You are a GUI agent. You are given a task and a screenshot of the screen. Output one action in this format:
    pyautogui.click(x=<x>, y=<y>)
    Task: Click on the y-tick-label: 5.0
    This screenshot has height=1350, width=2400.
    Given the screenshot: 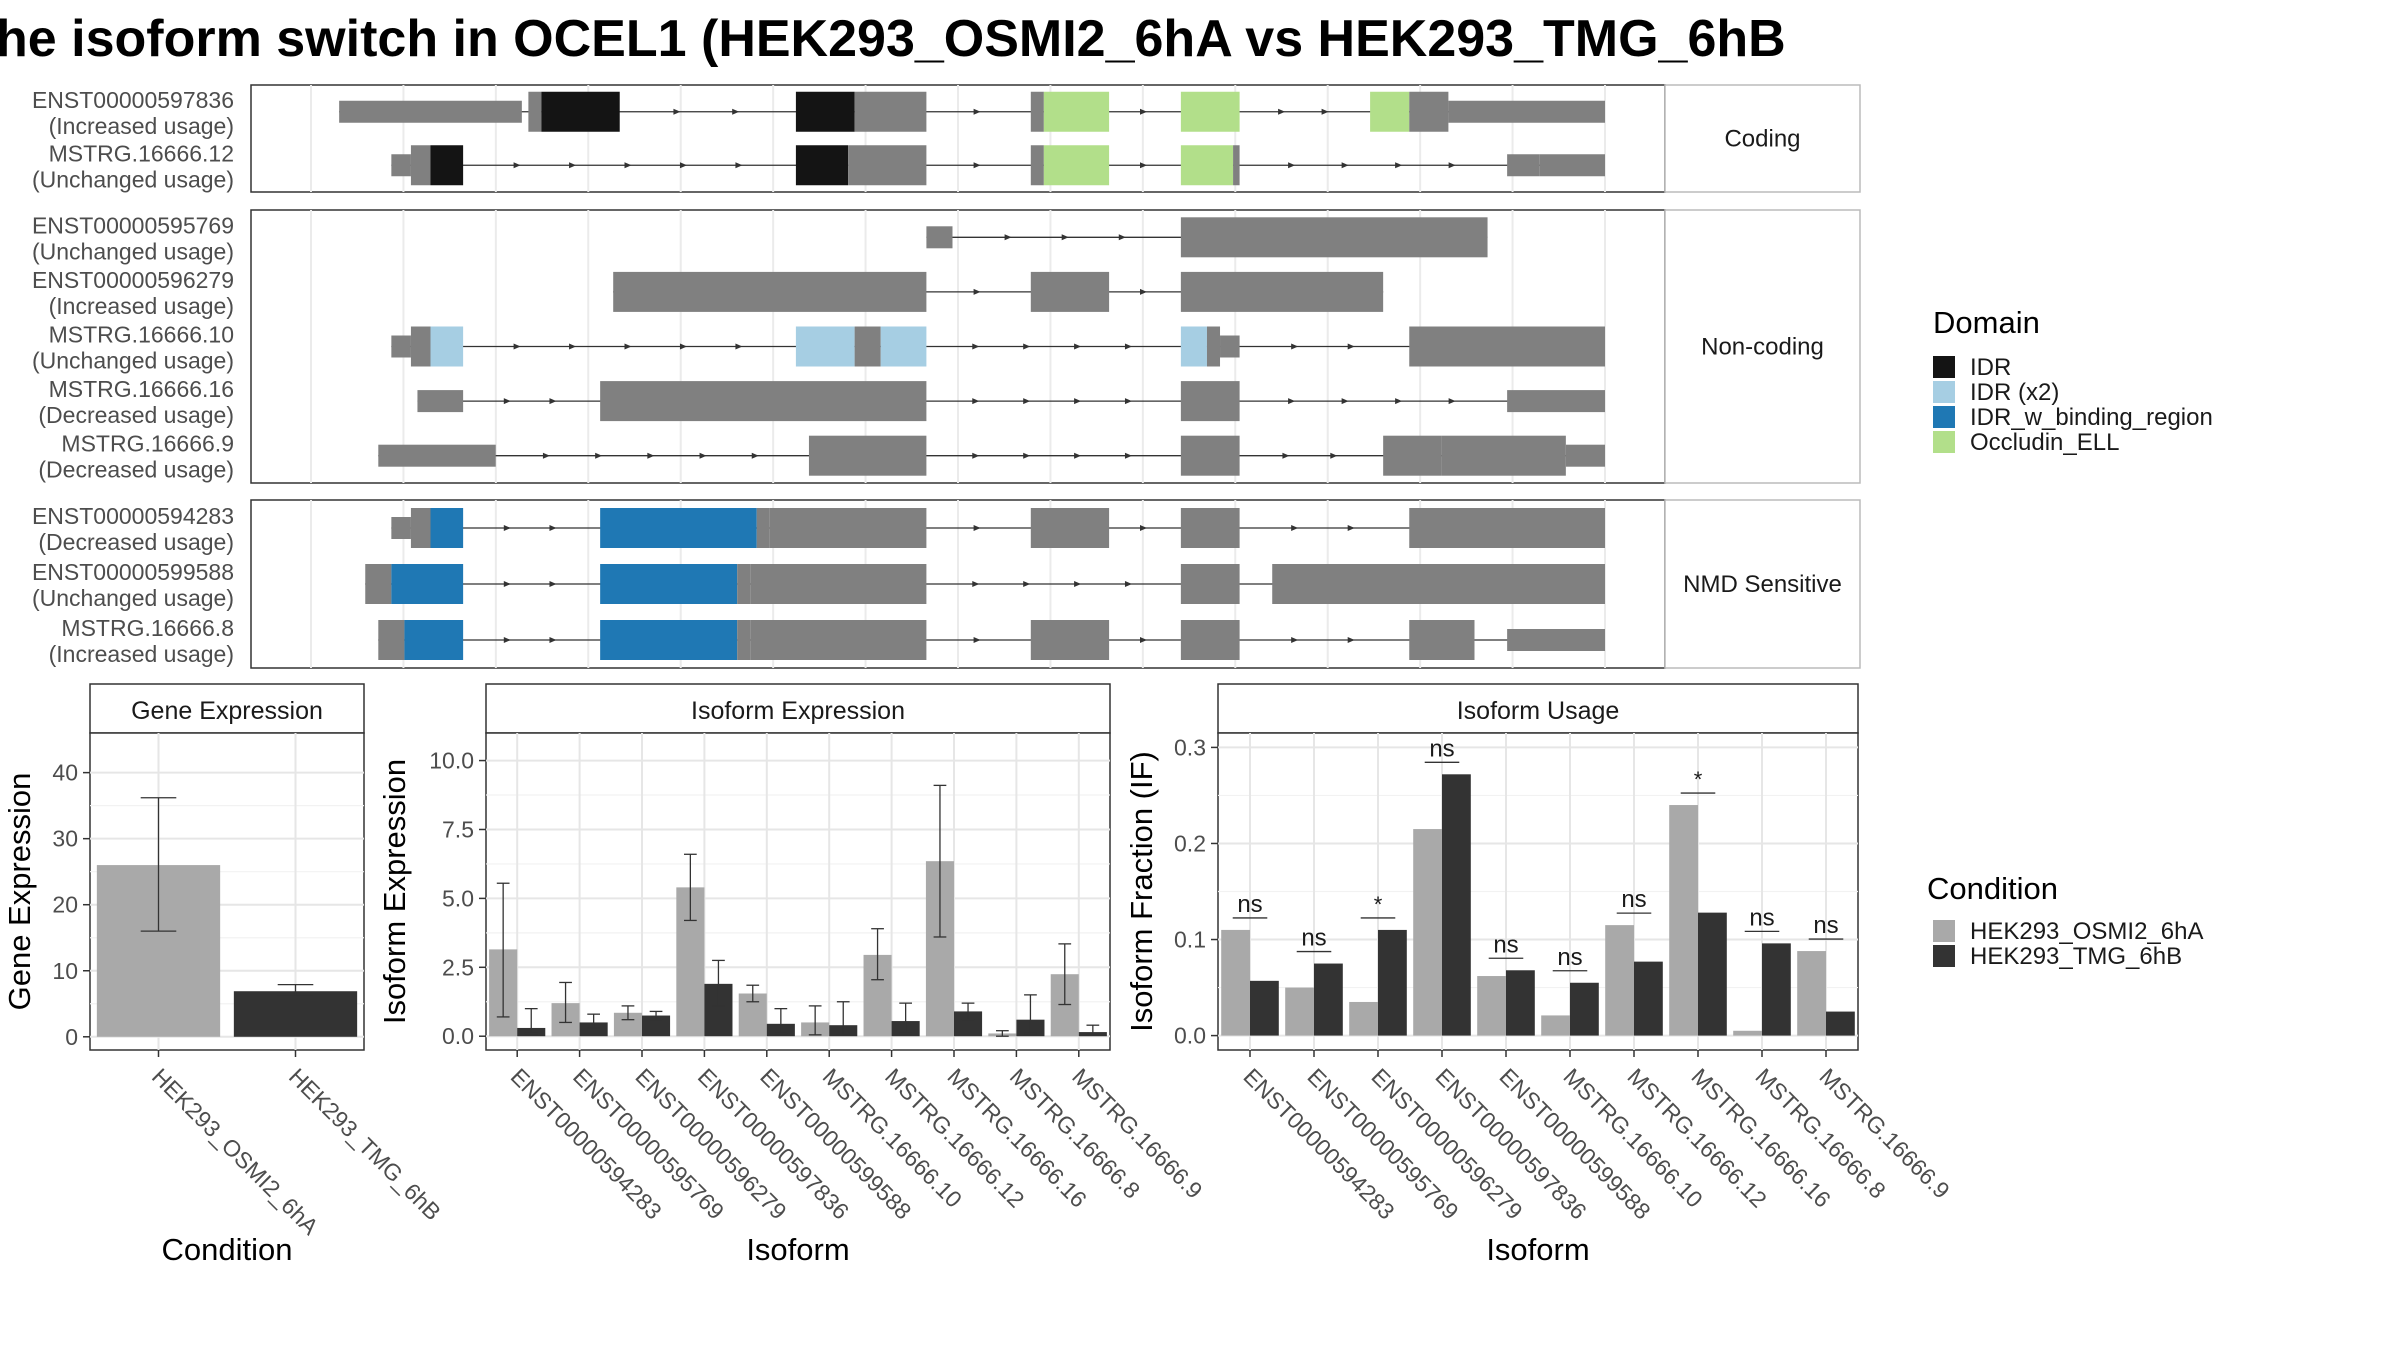 What is the action you would take?
    pyautogui.click(x=458, y=898)
    